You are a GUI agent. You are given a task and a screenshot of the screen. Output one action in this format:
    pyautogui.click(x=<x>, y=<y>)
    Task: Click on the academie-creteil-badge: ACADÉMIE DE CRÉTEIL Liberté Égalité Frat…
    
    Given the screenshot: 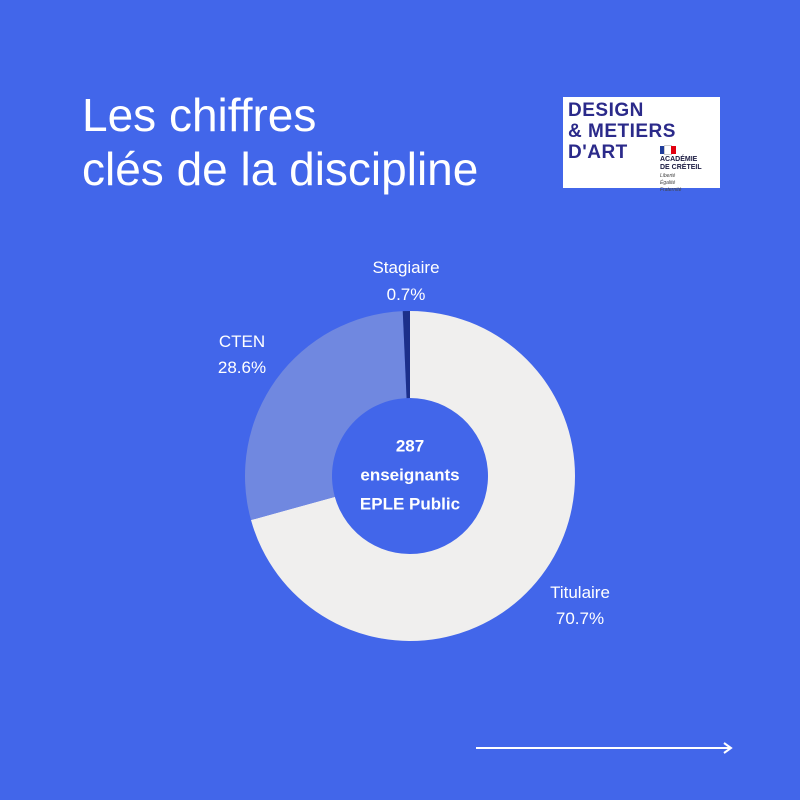 What is the action you would take?
    pyautogui.click(x=690, y=169)
    